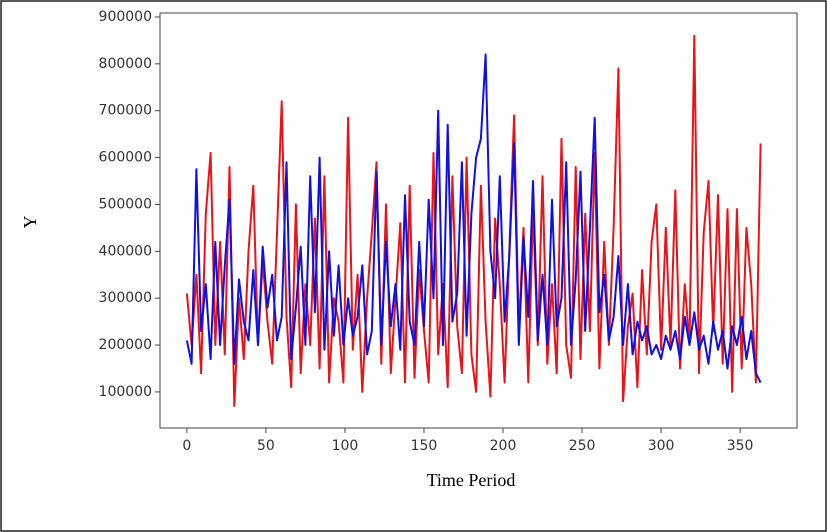 The image size is (827, 532). I want to click on y-tick-label: 900000, so click(125, 17).